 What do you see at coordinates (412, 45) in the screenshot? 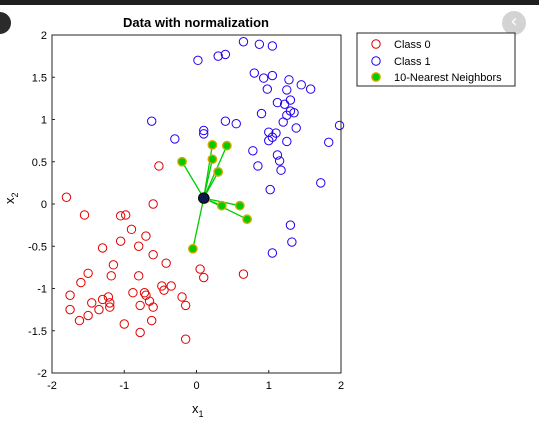
I see `legend-label-class-0: Class 0` at bounding box center [412, 45].